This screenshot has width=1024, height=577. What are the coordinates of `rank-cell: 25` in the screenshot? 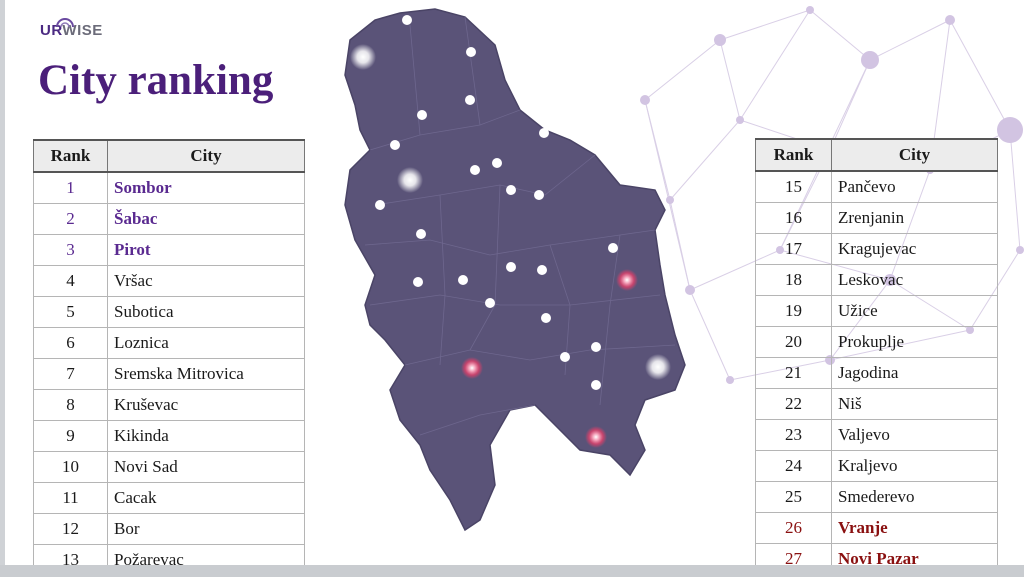 It's located at (793, 496).